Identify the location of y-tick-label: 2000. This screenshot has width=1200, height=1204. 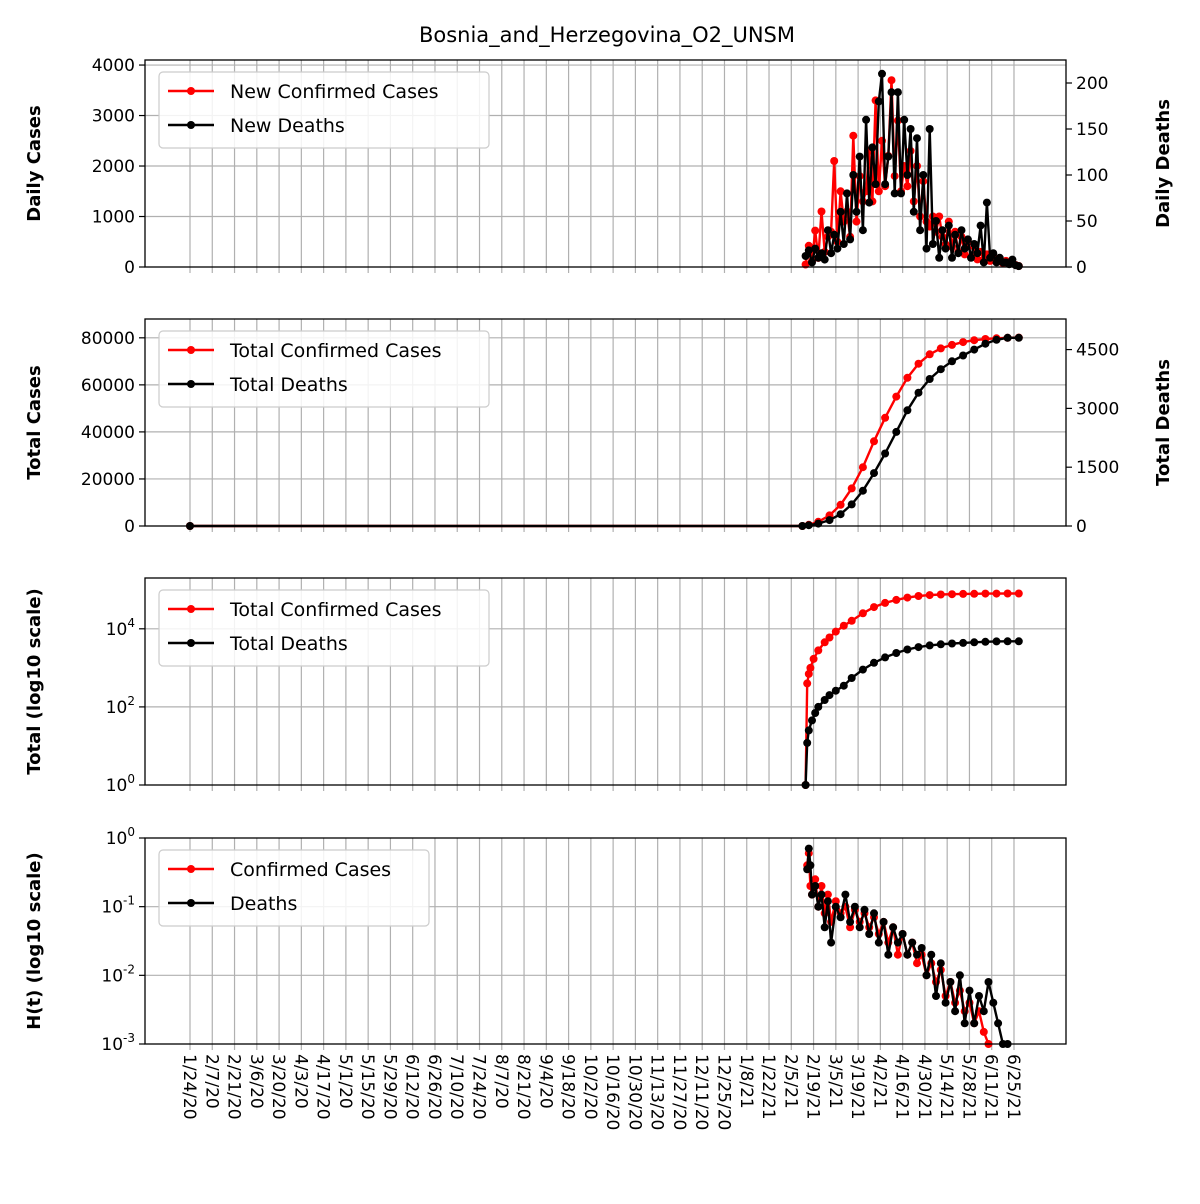
(113, 167).